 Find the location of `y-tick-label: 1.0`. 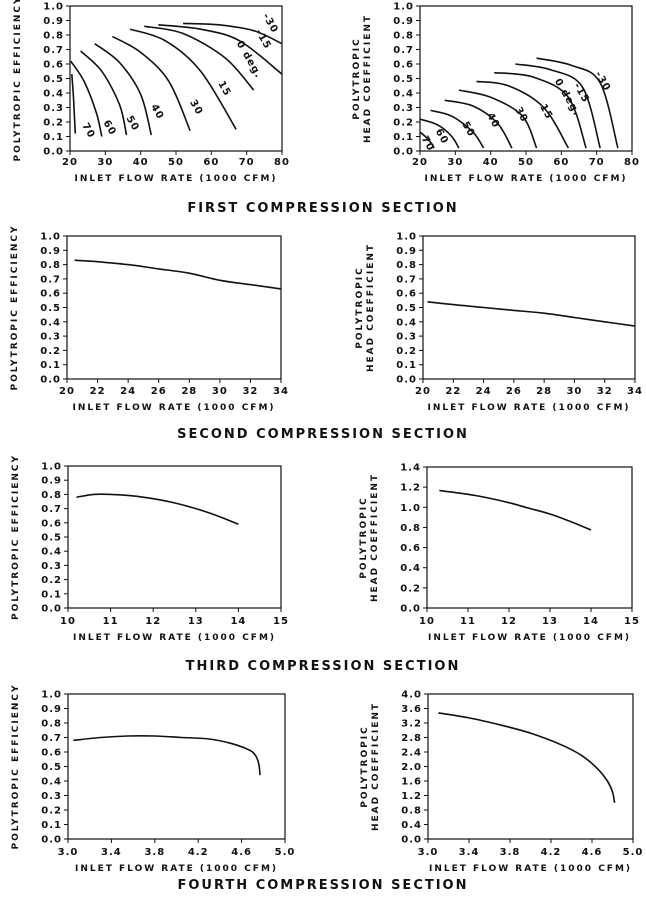

y-tick-label: 1.0 is located at coordinates (51, 695).